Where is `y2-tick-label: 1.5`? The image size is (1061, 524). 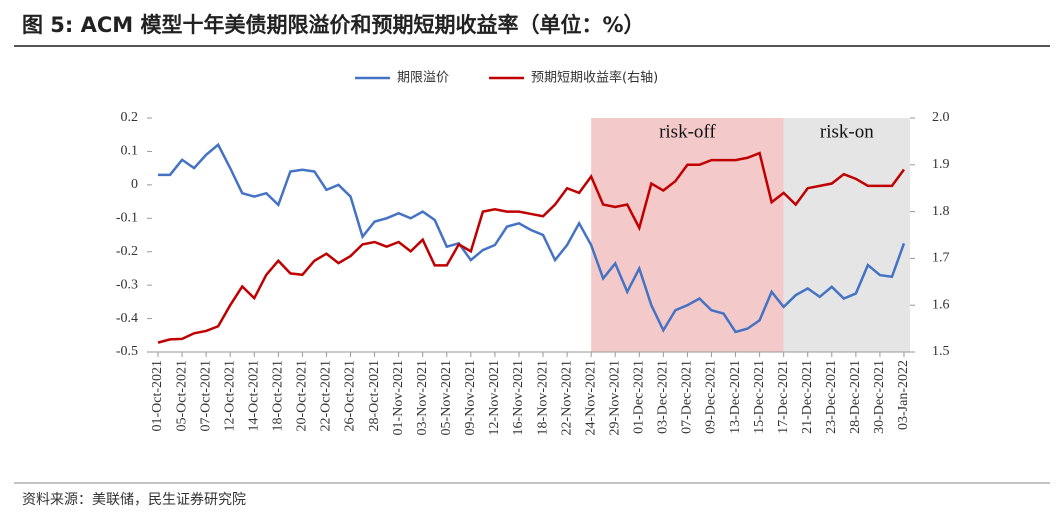 y2-tick-label: 1.5 is located at coordinates (941, 351).